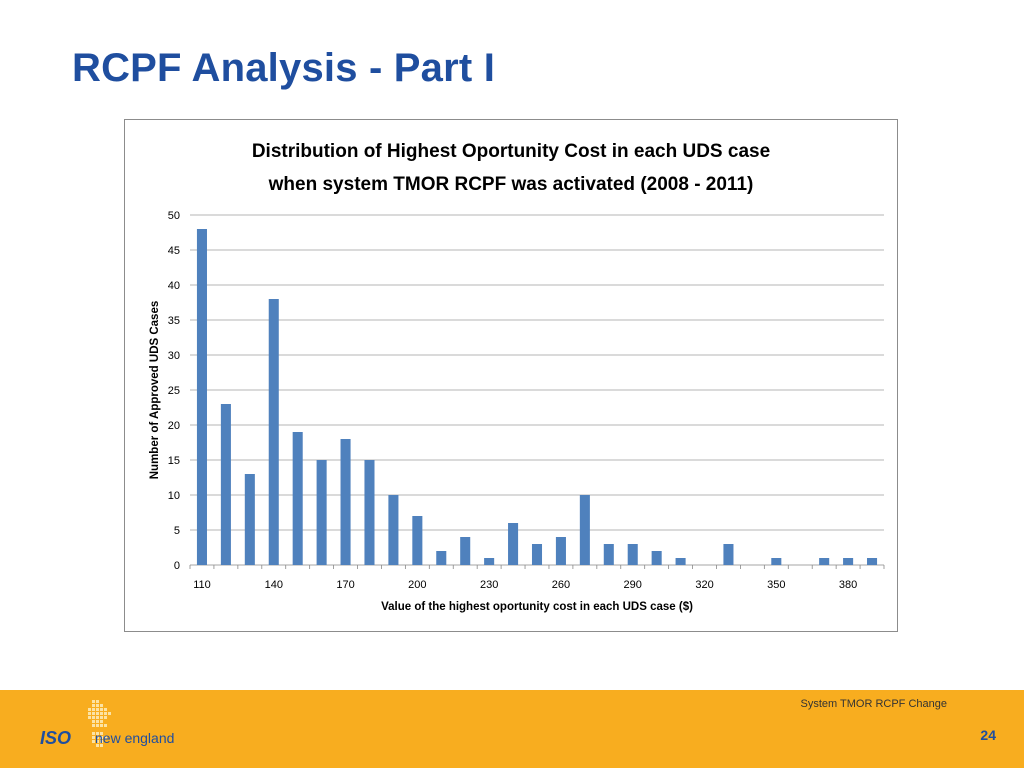 This screenshot has height=768, width=1024. What do you see at coordinates (174, 216) in the screenshot?
I see `y-tick-label: 50` at bounding box center [174, 216].